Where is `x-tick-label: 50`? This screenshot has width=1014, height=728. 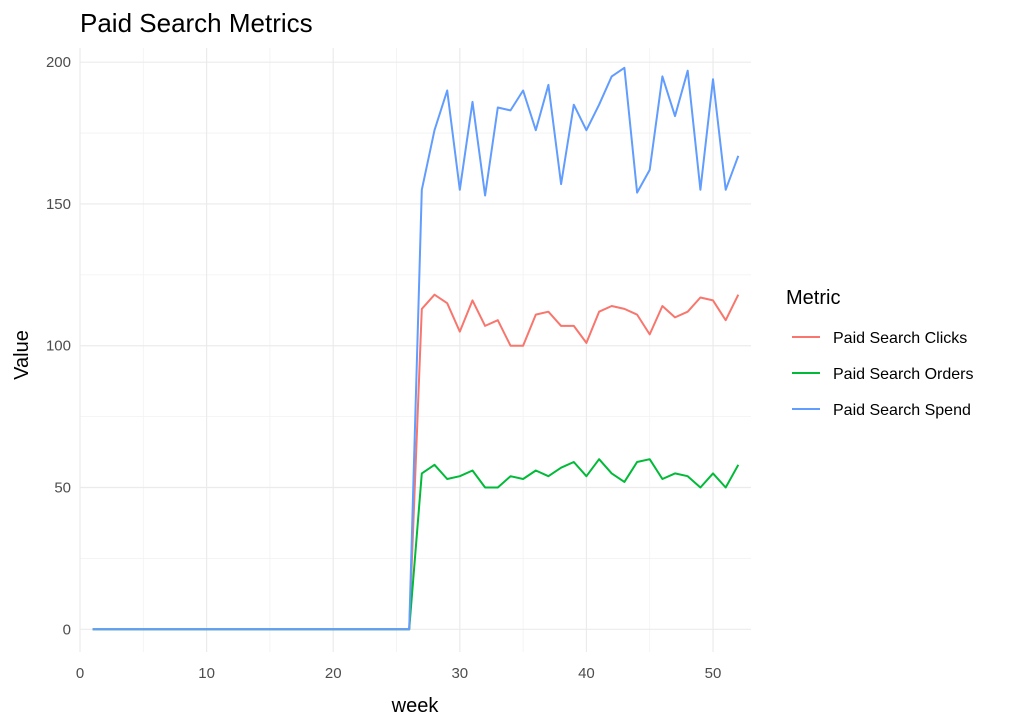 x-tick-label: 50 is located at coordinates (713, 673).